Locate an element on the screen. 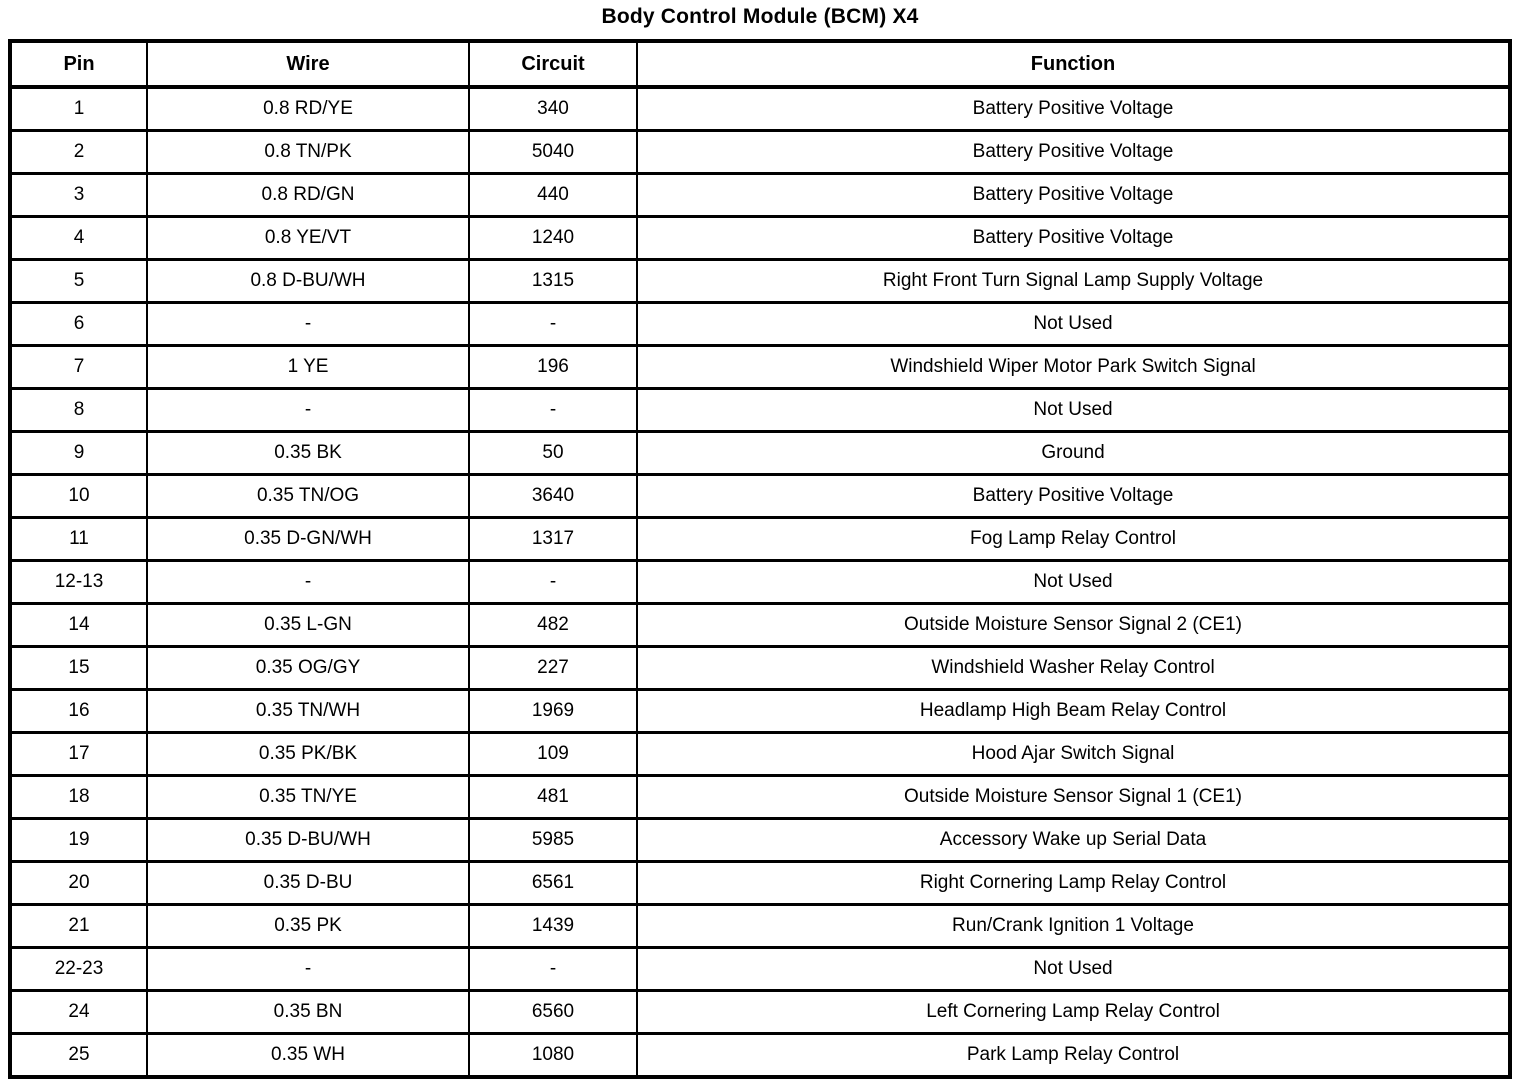  cell-function: Left Cornering Lamp Relay Control is located at coordinates (1073, 1012).